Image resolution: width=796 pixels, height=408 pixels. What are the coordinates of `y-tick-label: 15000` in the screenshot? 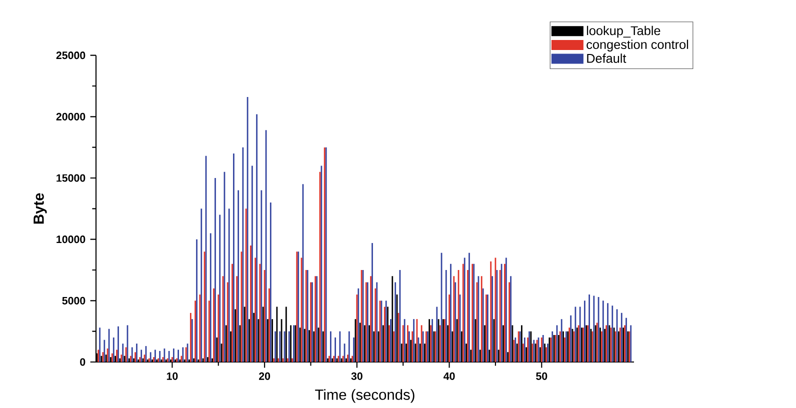 It's located at (71, 178).